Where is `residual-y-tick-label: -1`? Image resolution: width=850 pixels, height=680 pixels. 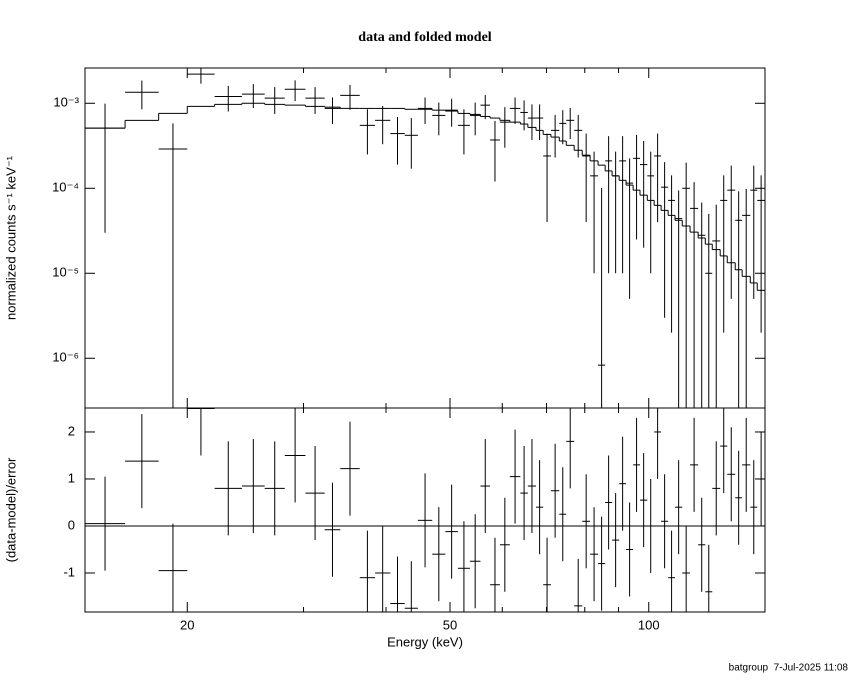
residual-y-tick-label: -1 is located at coordinates (69, 571).